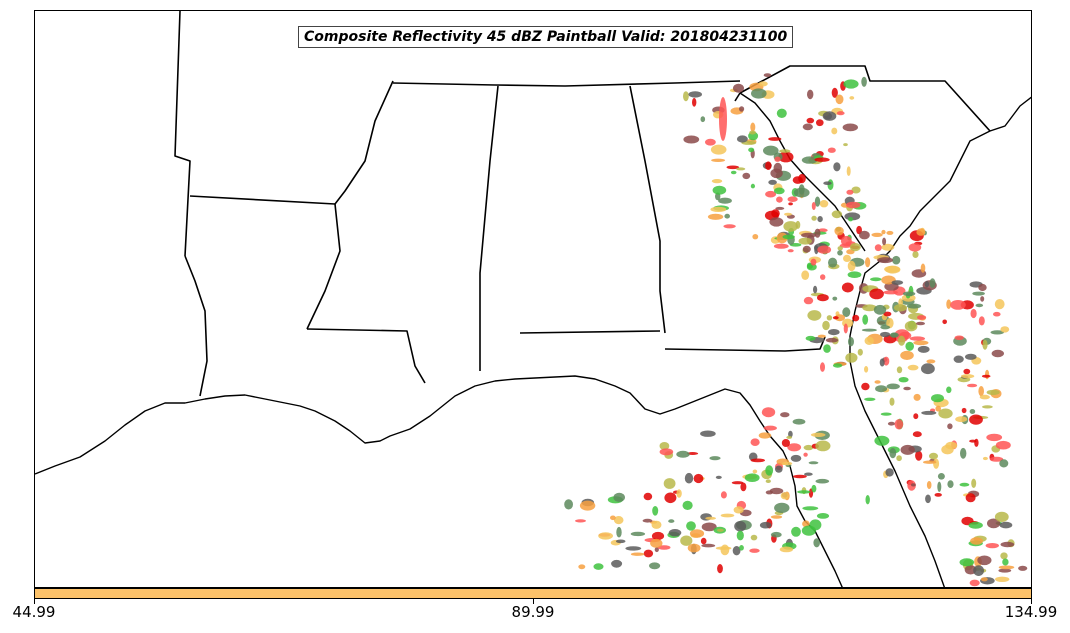 The width and height of the screenshot is (1070, 633). I want to click on colorbar-tick-max, so click(1031, 601).